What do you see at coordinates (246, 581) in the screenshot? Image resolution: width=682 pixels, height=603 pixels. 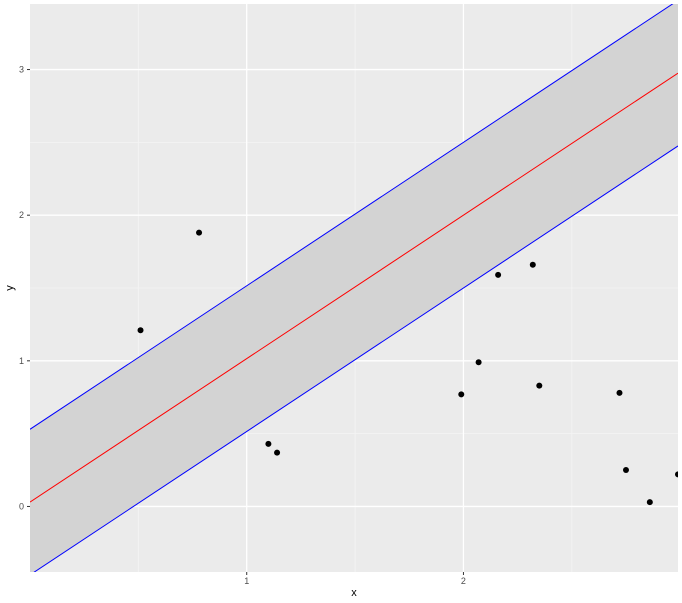 I see `x-tick-label: 1` at bounding box center [246, 581].